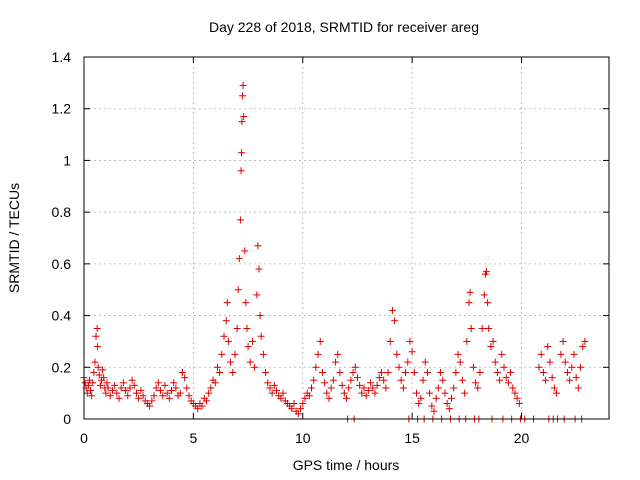 The height and width of the screenshot is (480, 640). I want to click on x-tick-label: 10, so click(303, 438).